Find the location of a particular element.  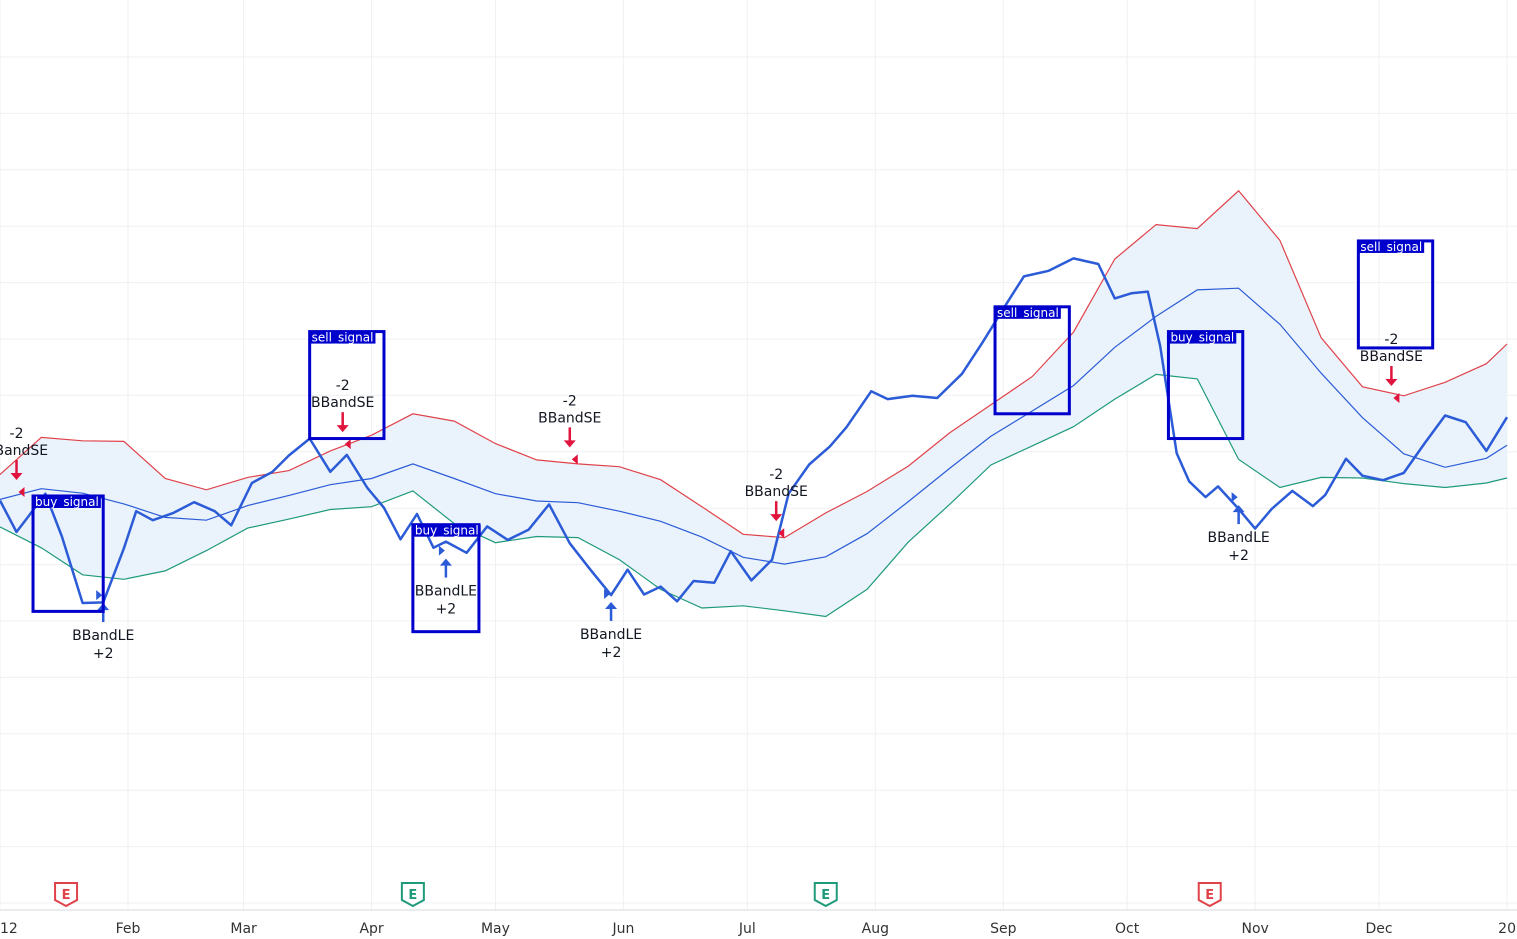

x-tick-label: Nov is located at coordinates (1254, 929).